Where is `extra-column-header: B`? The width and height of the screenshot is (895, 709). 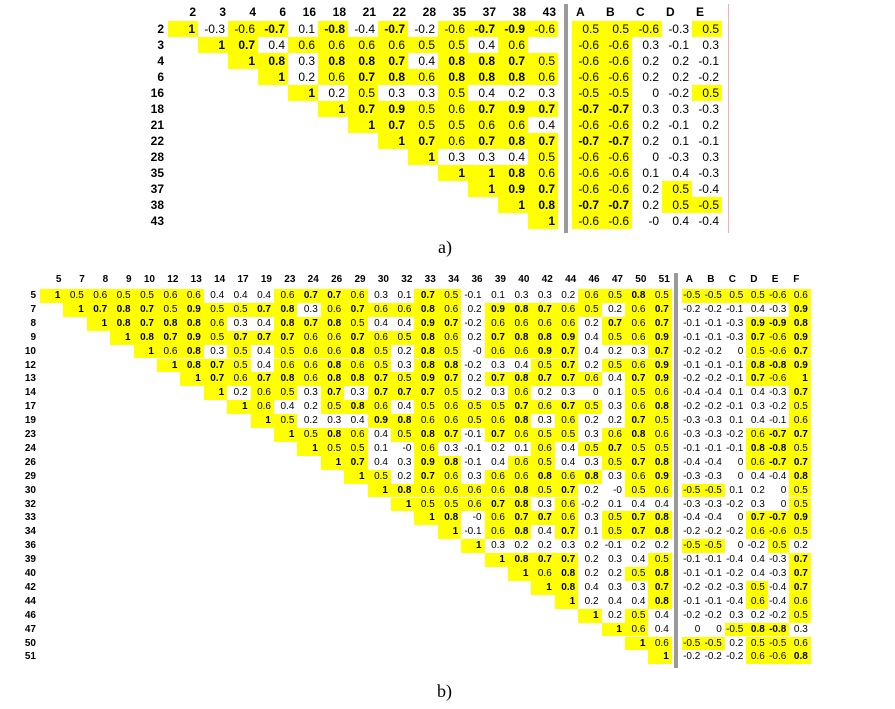
extra-column-header: B is located at coordinates (610, 12).